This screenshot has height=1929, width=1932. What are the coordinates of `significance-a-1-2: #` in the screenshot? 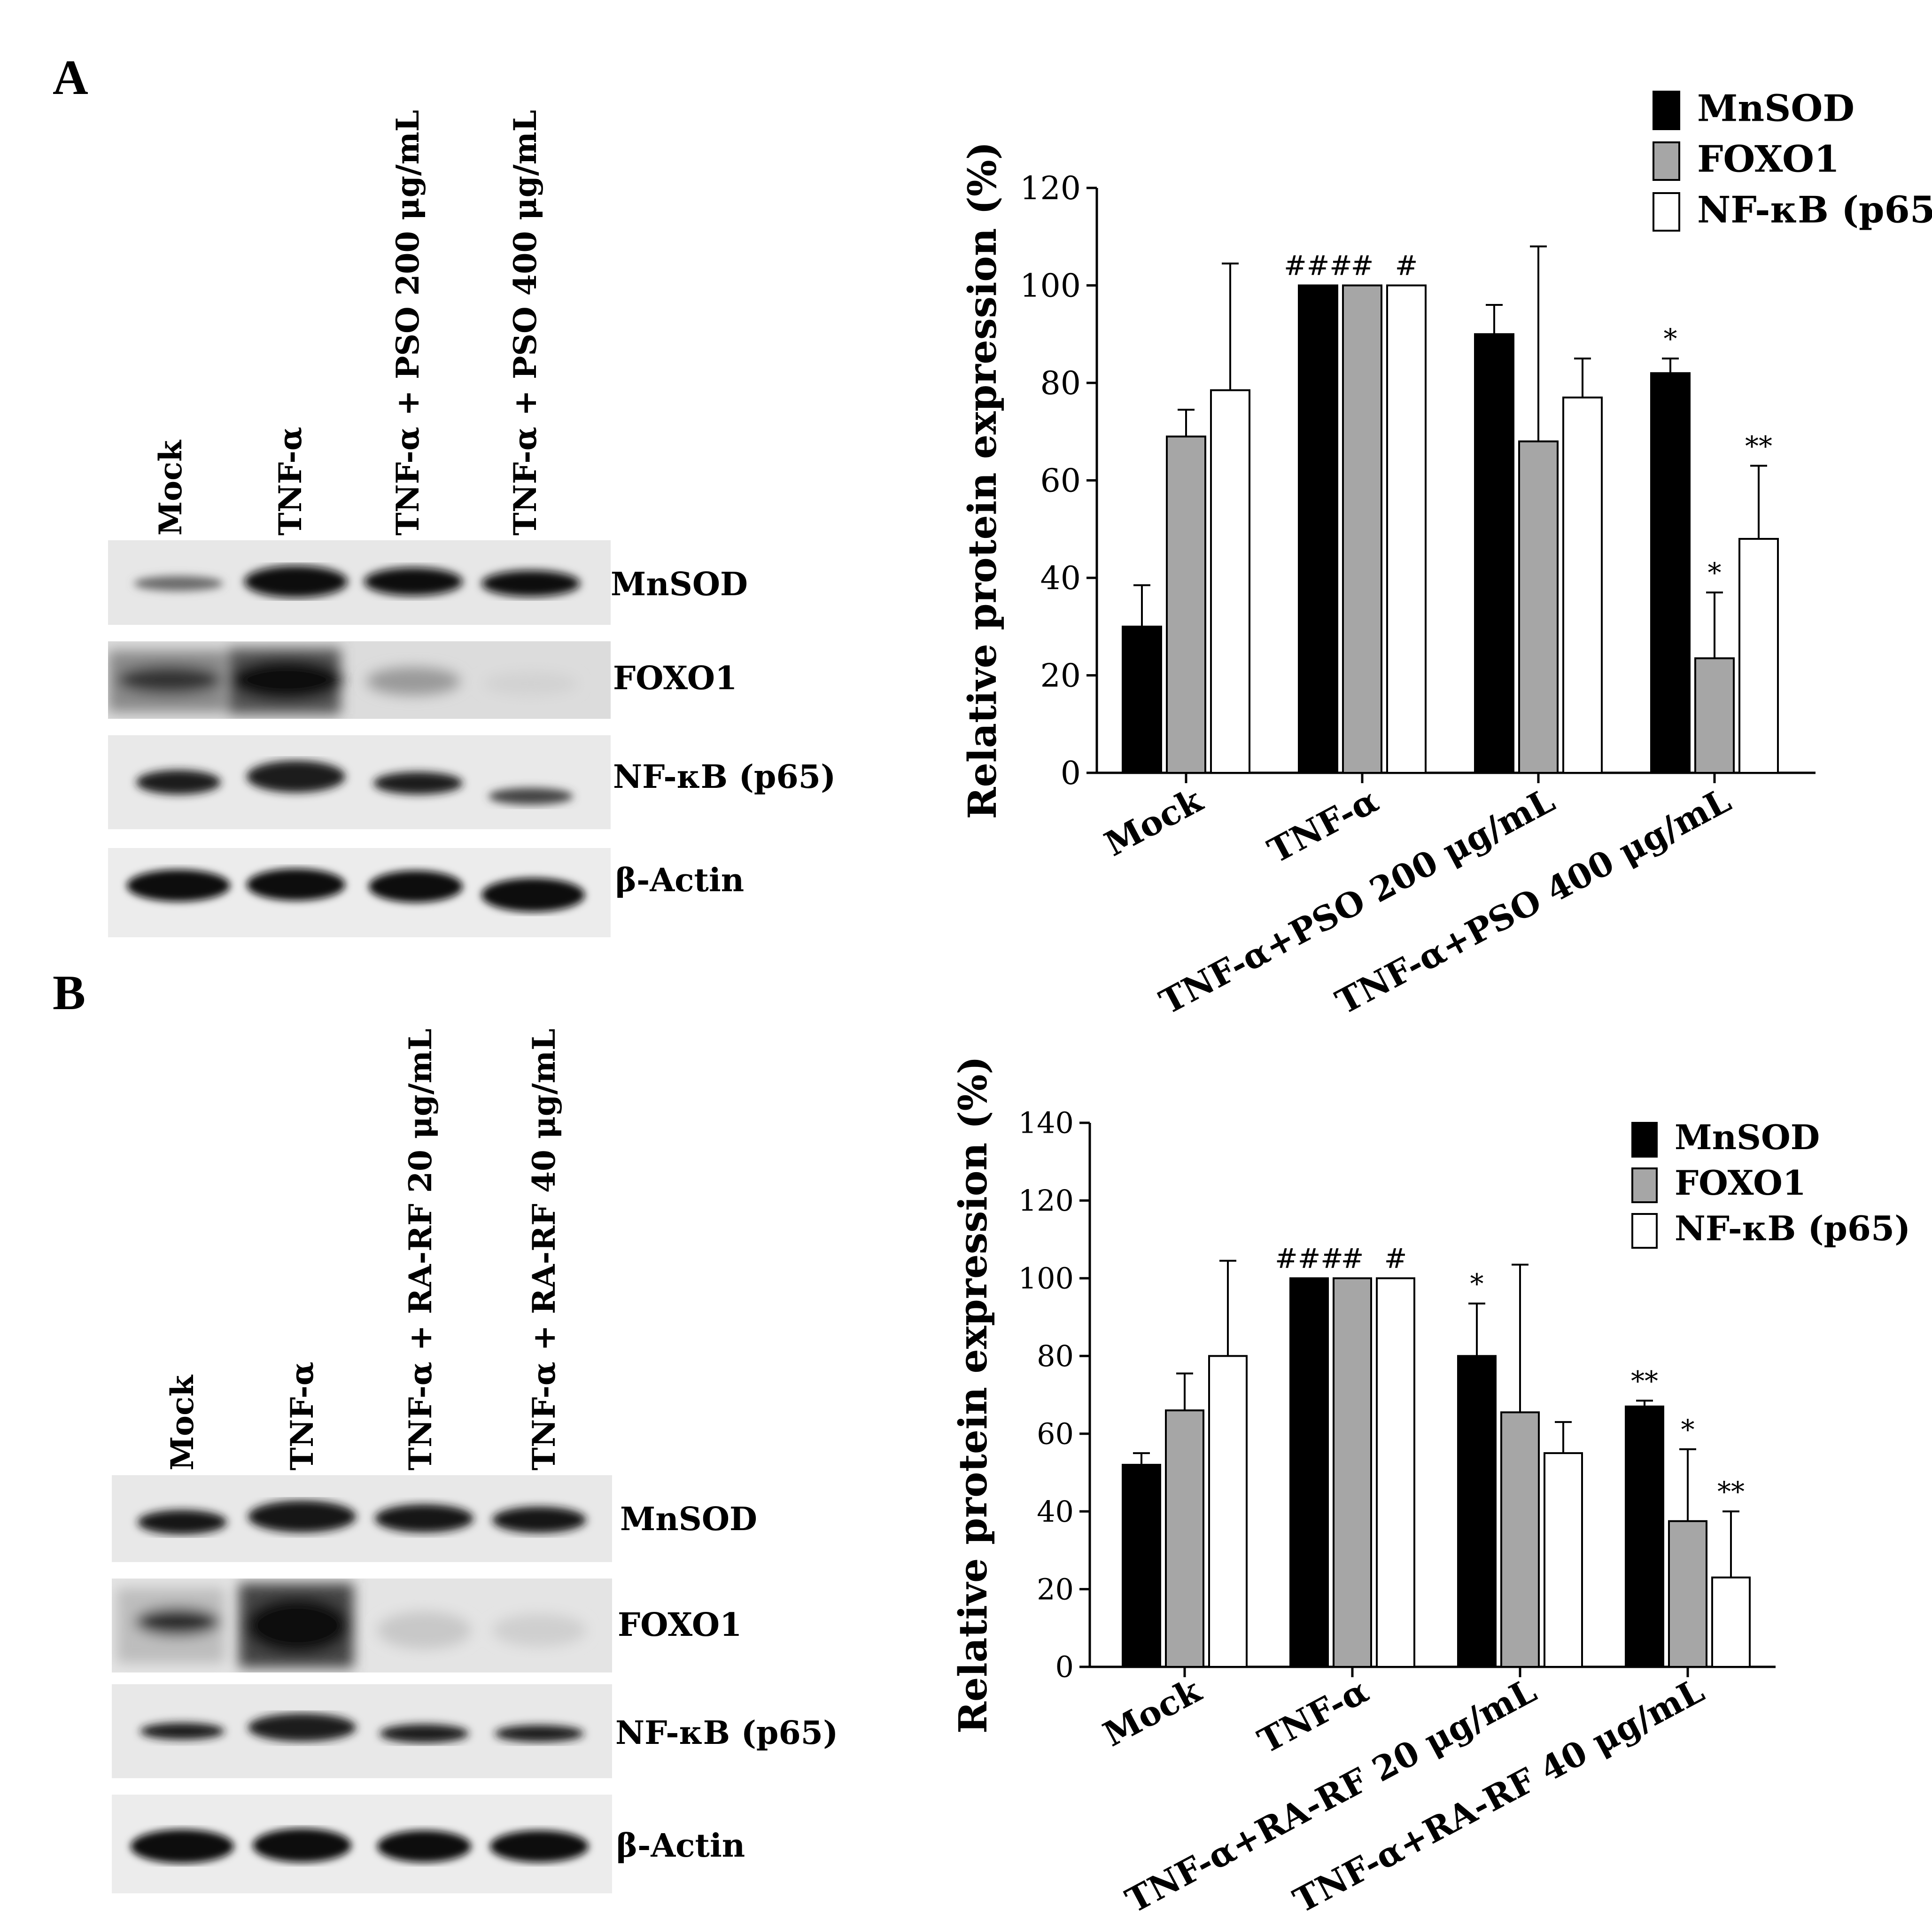 It's located at (1406, 266).